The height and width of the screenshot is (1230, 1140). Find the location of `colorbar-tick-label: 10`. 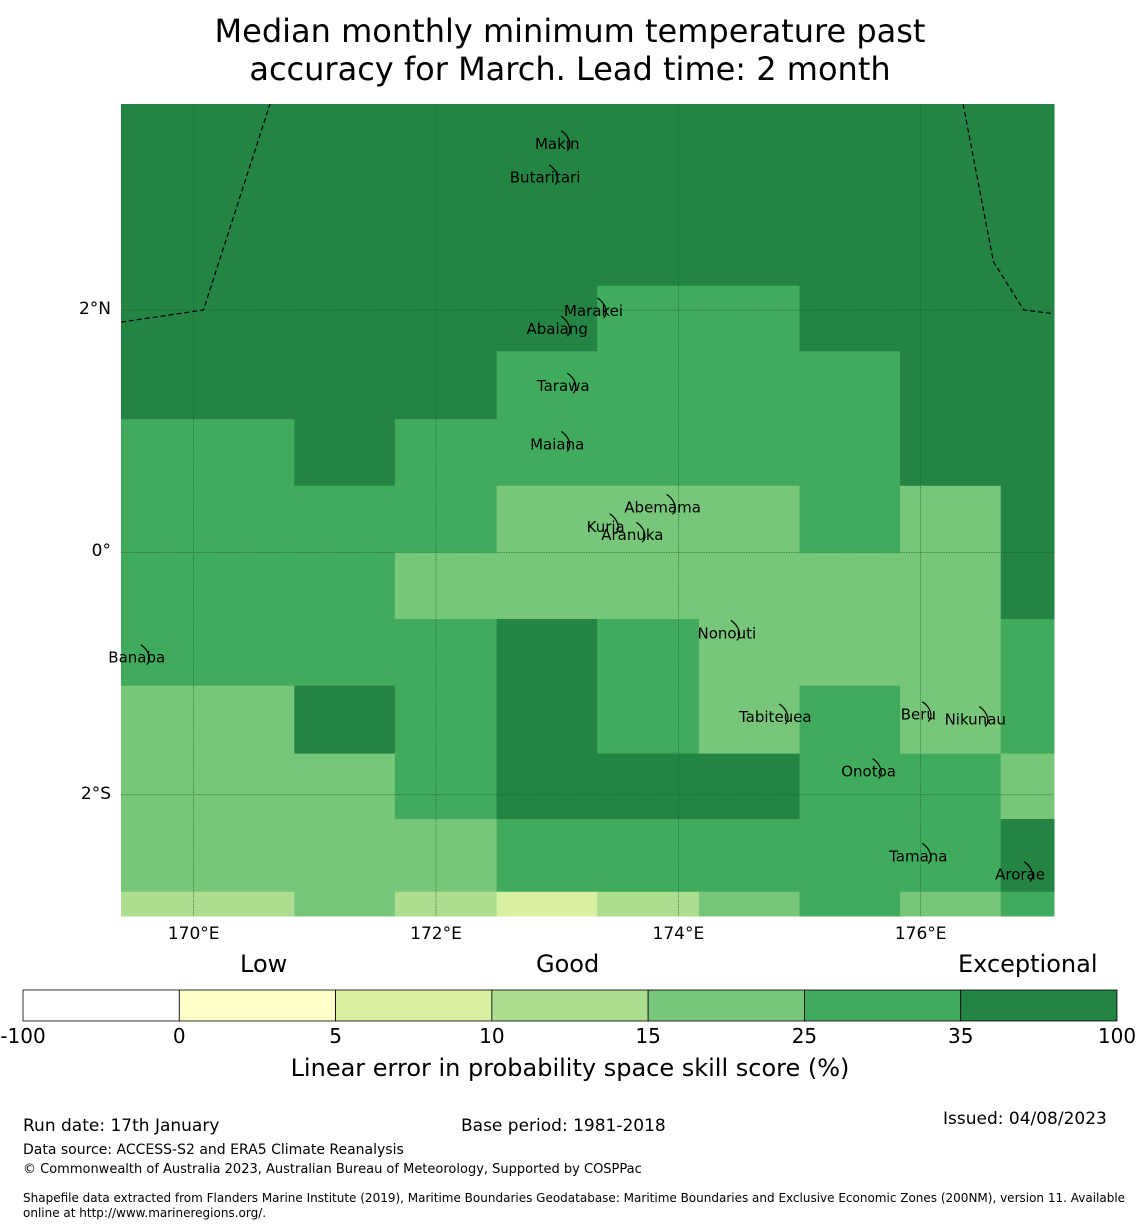

colorbar-tick-label: 10 is located at coordinates (492, 1036).